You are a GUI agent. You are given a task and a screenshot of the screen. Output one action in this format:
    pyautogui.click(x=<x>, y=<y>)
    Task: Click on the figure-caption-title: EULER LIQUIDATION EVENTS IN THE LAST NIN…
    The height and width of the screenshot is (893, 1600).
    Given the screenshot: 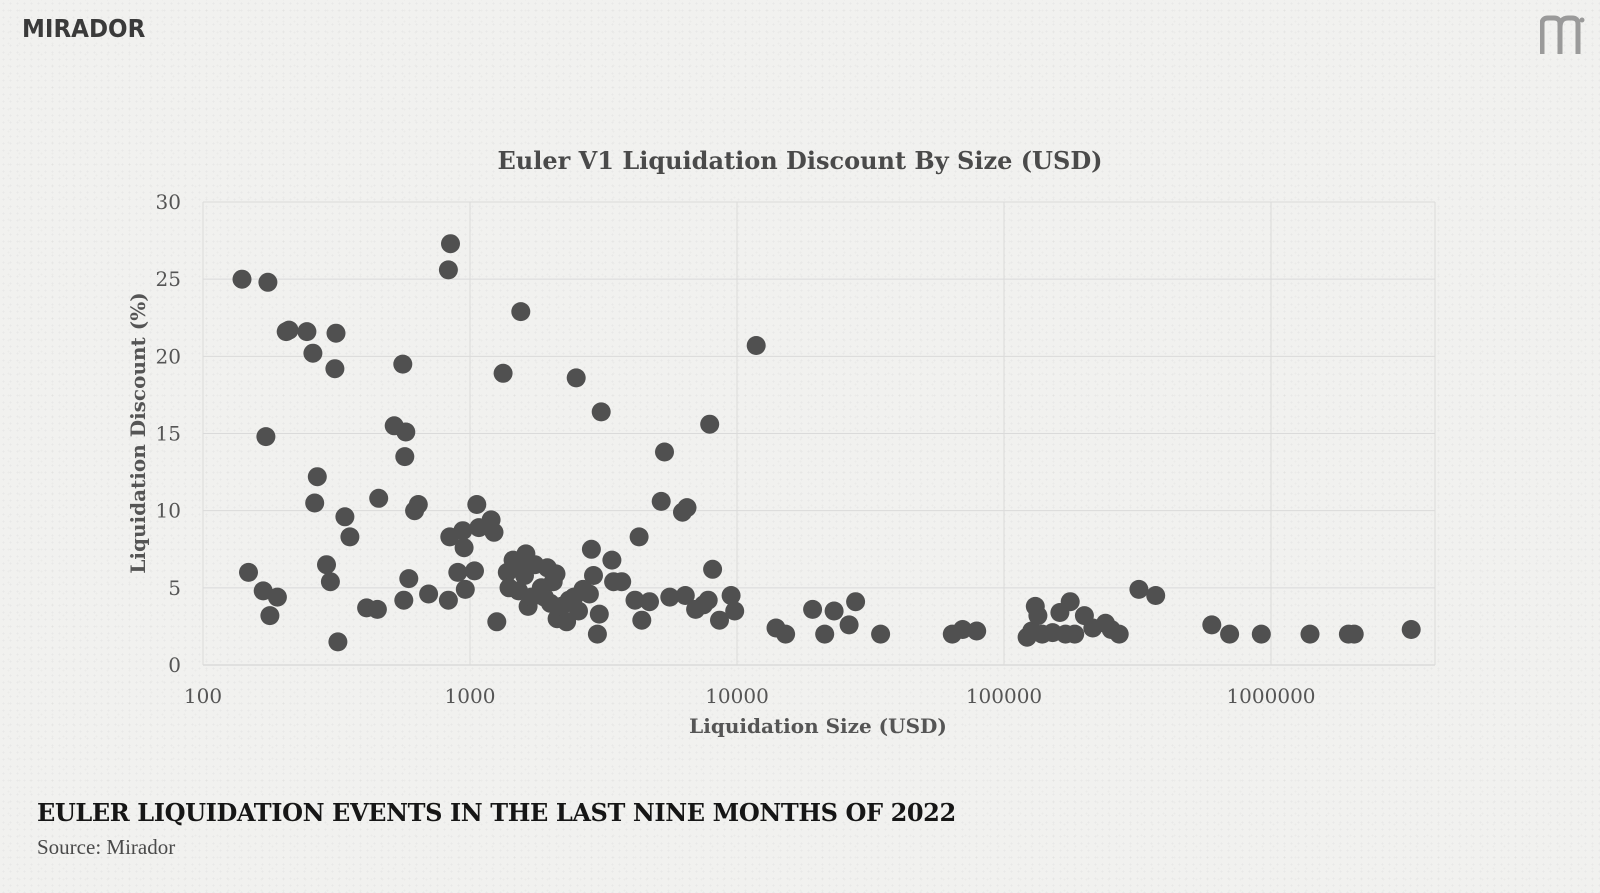 What is the action you would take?
    pyautogui.click(x=496, y=812)
    